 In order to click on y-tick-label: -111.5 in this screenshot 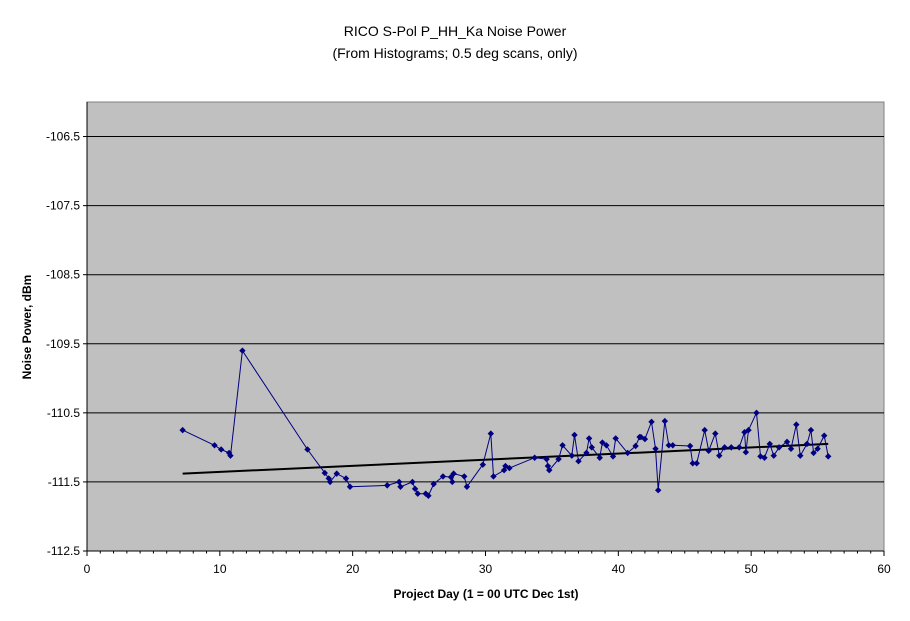, I will do `click(64, 482)`.